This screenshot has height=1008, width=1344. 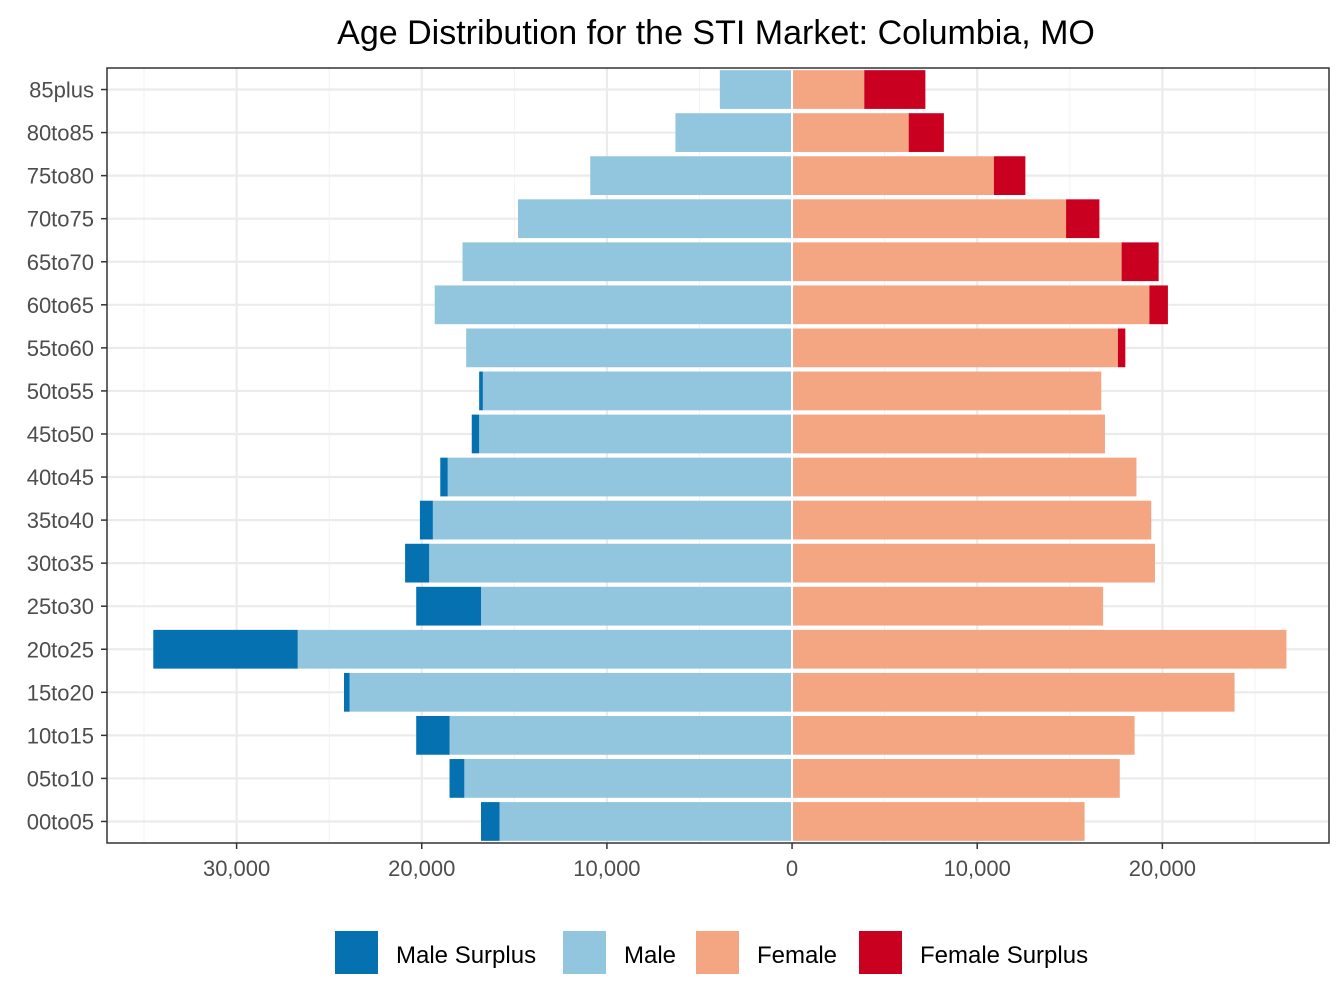 What do you see at coordinates (699, 862) in the screenshot?
I see `x-axis: 30,000 20,000 10,000 0 10,000 20,000` at bounding box center [699, 862].